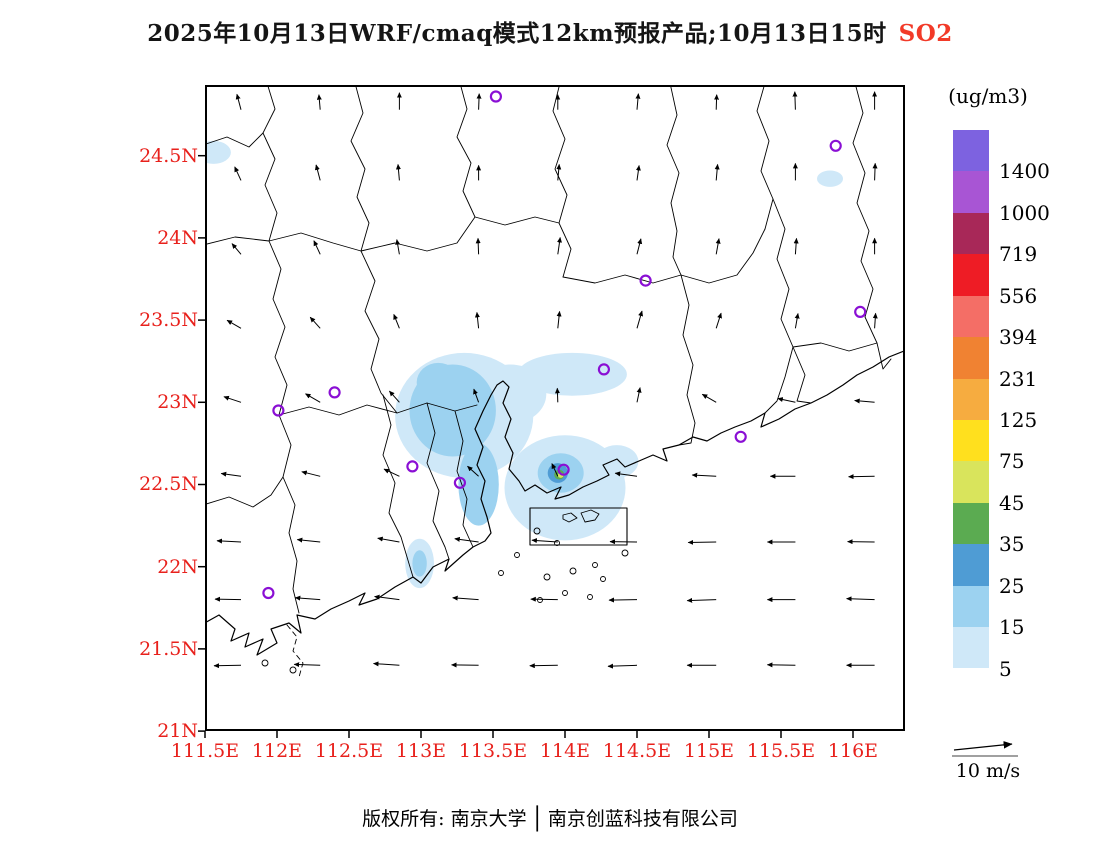  I want to click on colorbar-tick-label: 231, so click(1018, 378).